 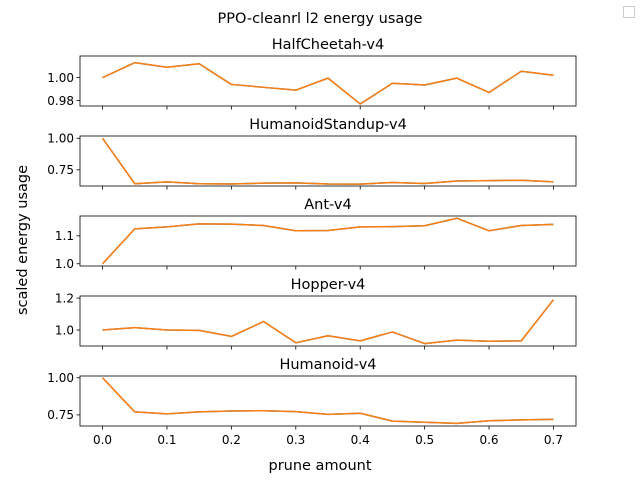 What do you see at coordinates (320, 19) in the screenshot?
I see `figure-title: PPO-cleanrl l2 energy usage` at bounding box center [320, 19].